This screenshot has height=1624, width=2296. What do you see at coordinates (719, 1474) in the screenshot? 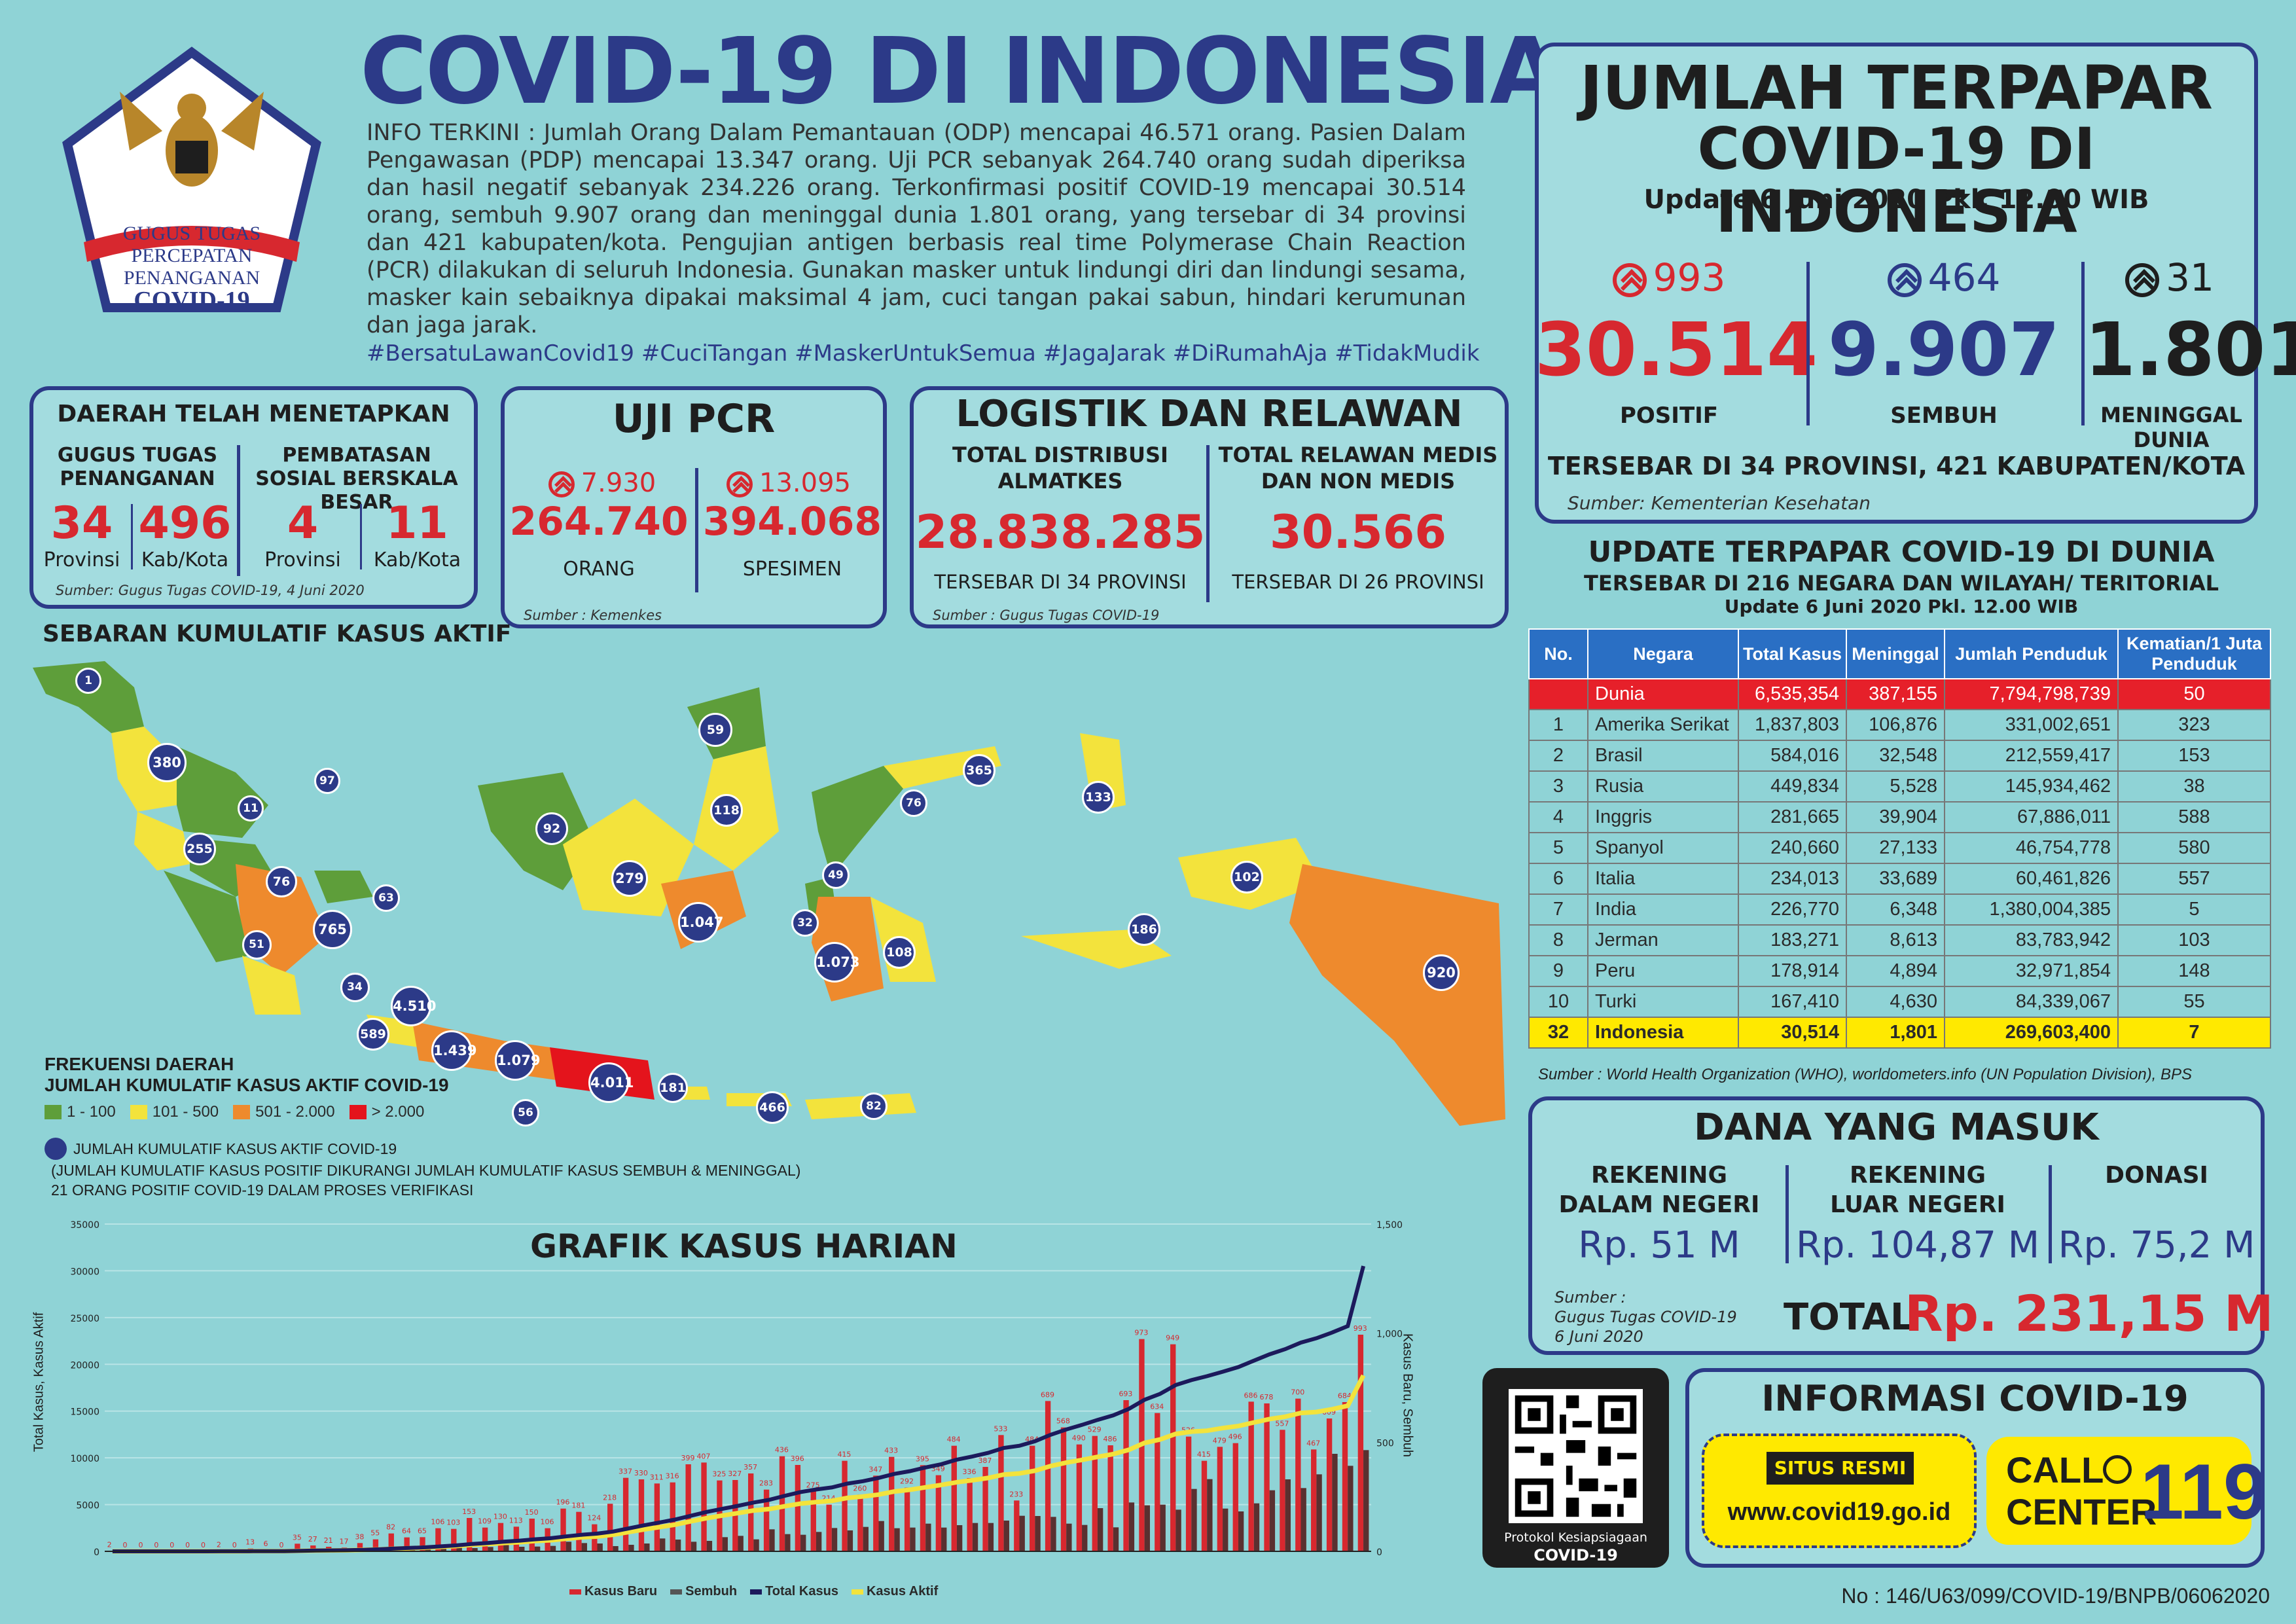
I see `data-label: 325` at bounding box center [719, 1474].